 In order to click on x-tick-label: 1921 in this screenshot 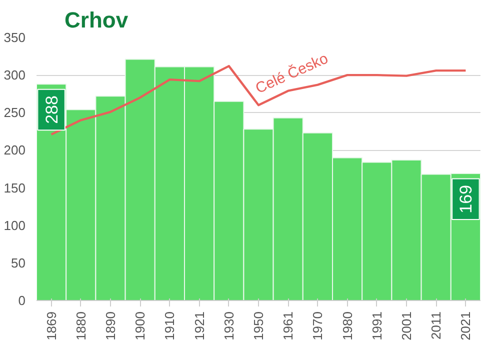, I will do `click(199, 326)`.